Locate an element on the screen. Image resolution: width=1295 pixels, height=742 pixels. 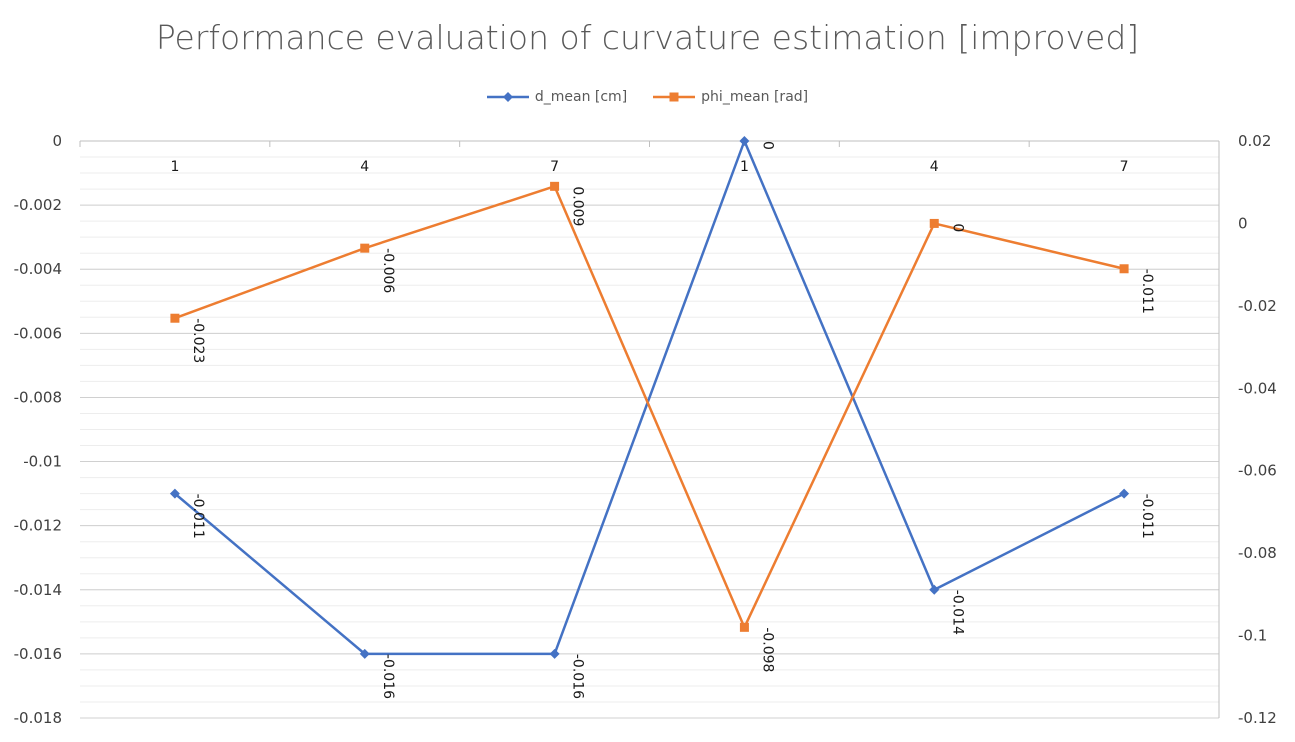
data-label-1: 0 is located at coordinates (957, 227).